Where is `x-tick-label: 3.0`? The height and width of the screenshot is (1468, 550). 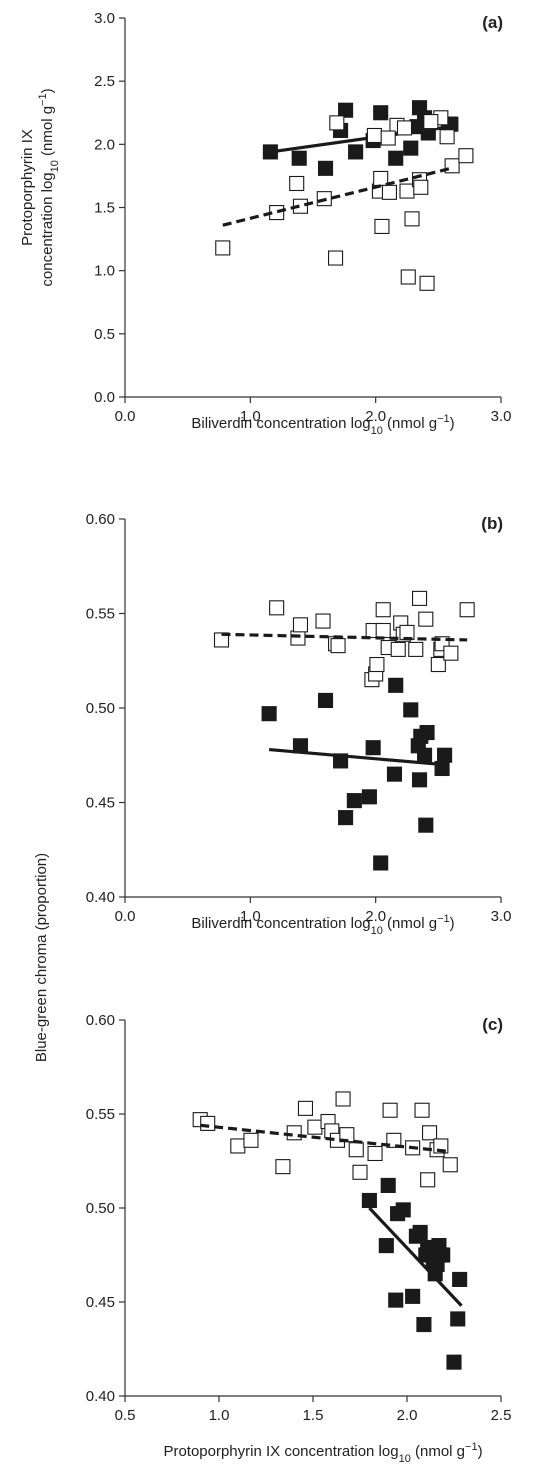
x-tick-label: 3.0 is located at coordinates (501, 416).